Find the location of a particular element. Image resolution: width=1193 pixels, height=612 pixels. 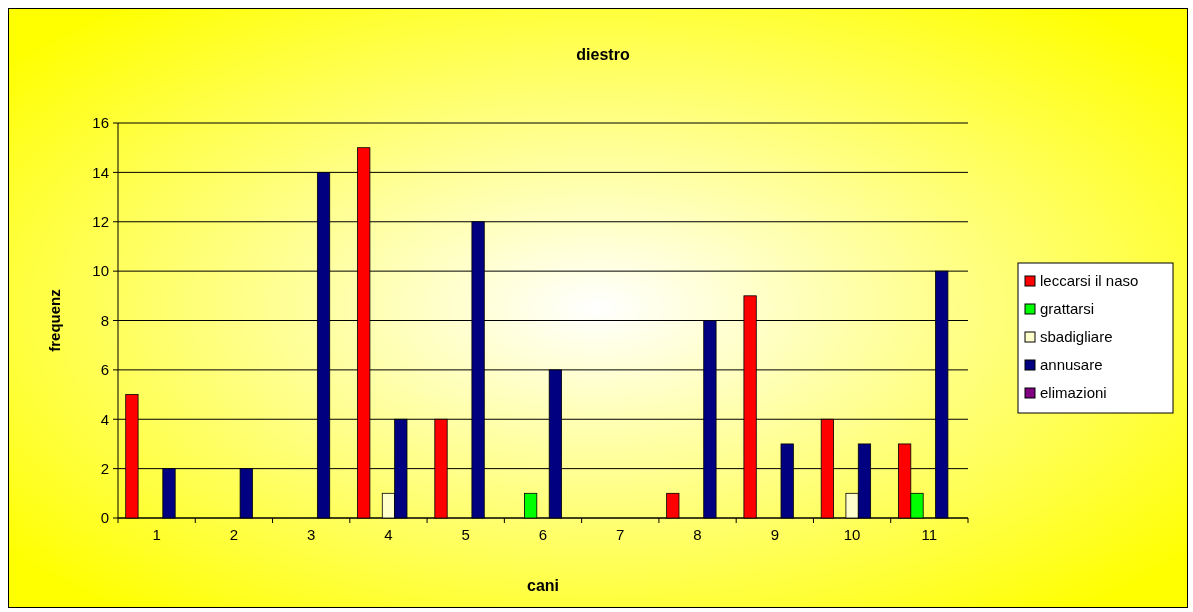

legend-label: leccarsi il naso is located at coordinates (1089, 281).